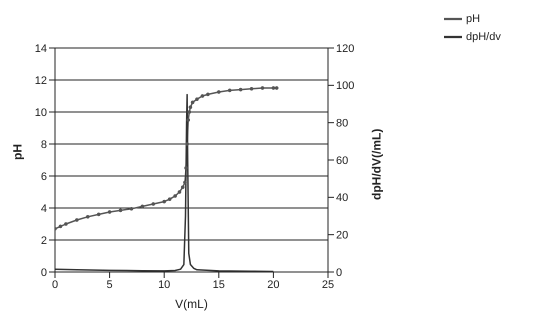 The height and width of the screenshot is (328, 547). I want to click on y-tick-label: 8, so click(43, 144).